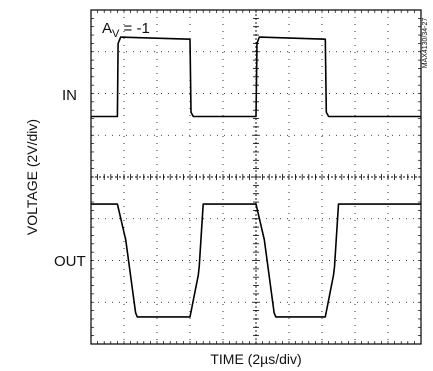 This screenshot has height=371, width=433. Describe the element at coordinates (425, 43) in the screenshot. I see `part-code-label: MAX4130/34-27` at that location.